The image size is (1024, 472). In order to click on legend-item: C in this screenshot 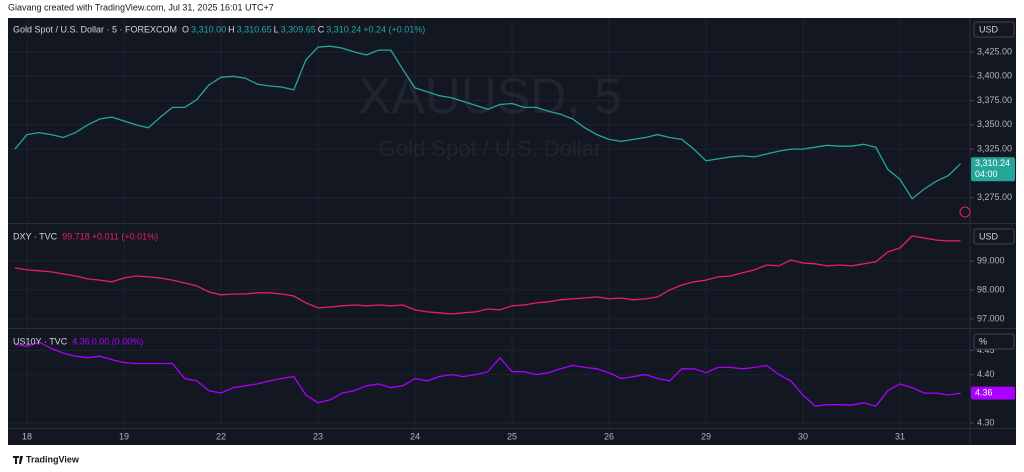, I will do `click(321, 29)`.